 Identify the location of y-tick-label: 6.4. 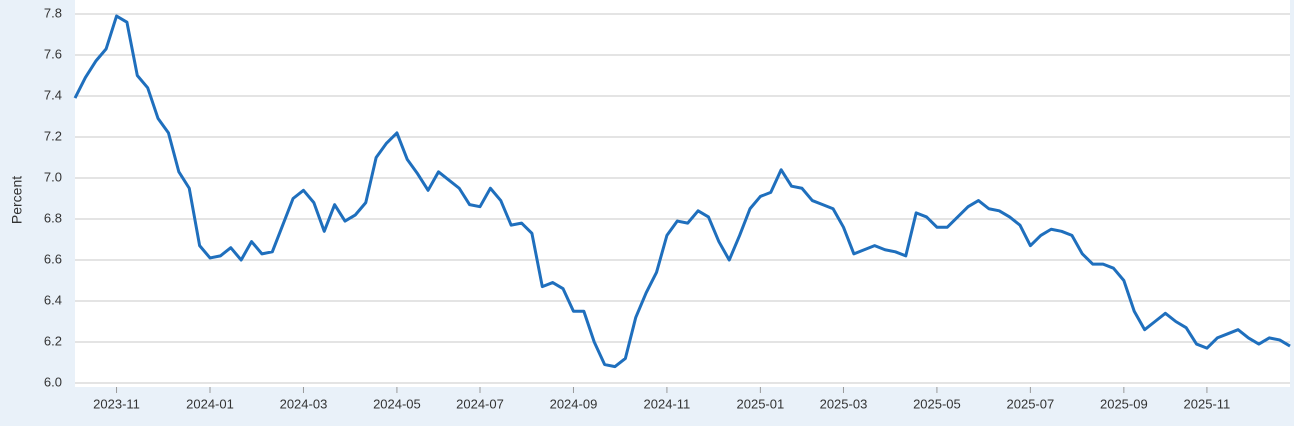
(53, 299).